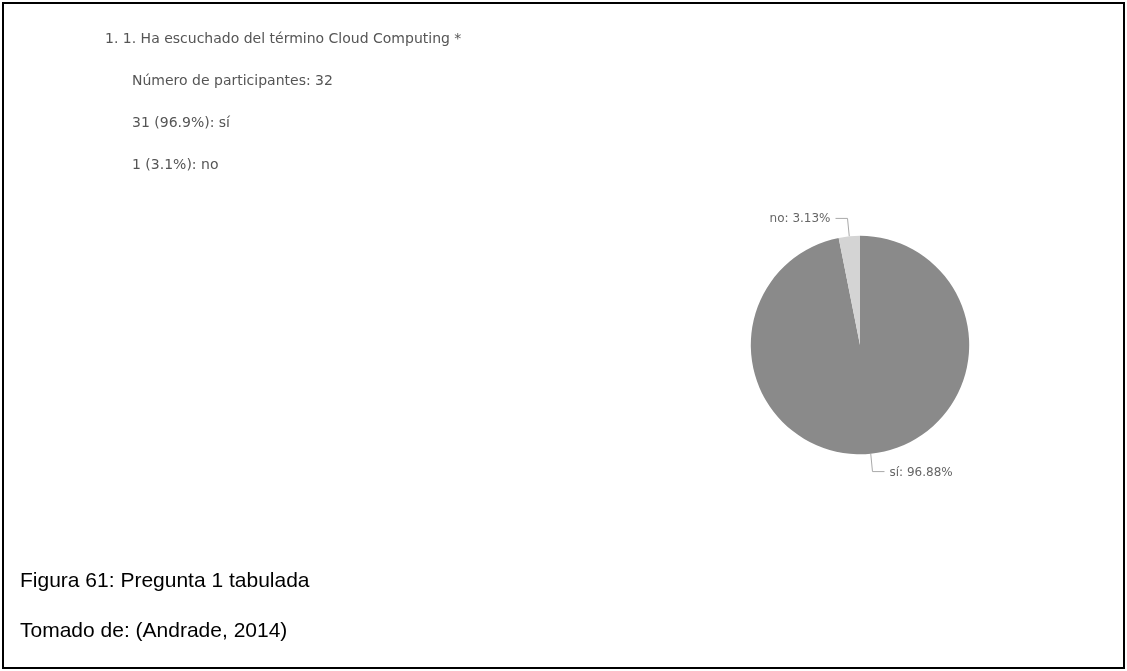 The width and height of the screenshot is (1127, 671). What do you see at coordinates (283, 38) in the screenshot?
I see `text: 1. 1. Ha escuchado del término Cloud Computing *` at bounding box center [283, 38].